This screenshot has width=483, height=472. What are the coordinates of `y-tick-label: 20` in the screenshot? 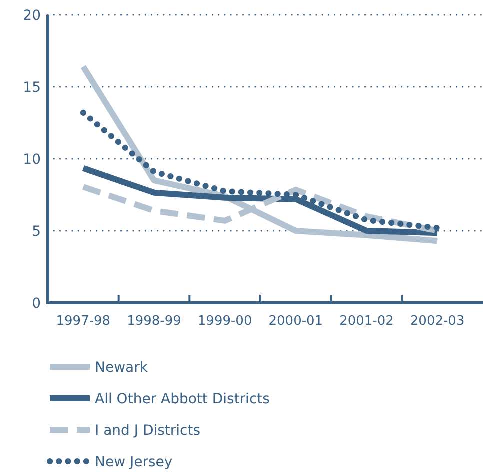 It's located at (32, 16).